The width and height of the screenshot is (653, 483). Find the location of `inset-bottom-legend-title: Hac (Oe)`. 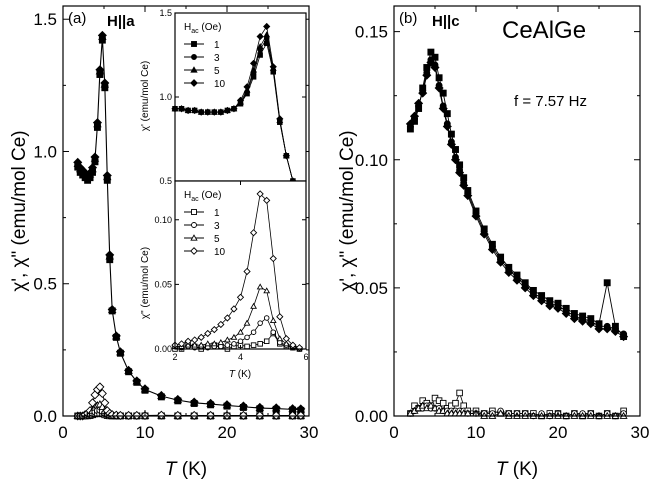

inset-bottom-legend-title: Hac (Oe) is located at coordinates (202, 196).